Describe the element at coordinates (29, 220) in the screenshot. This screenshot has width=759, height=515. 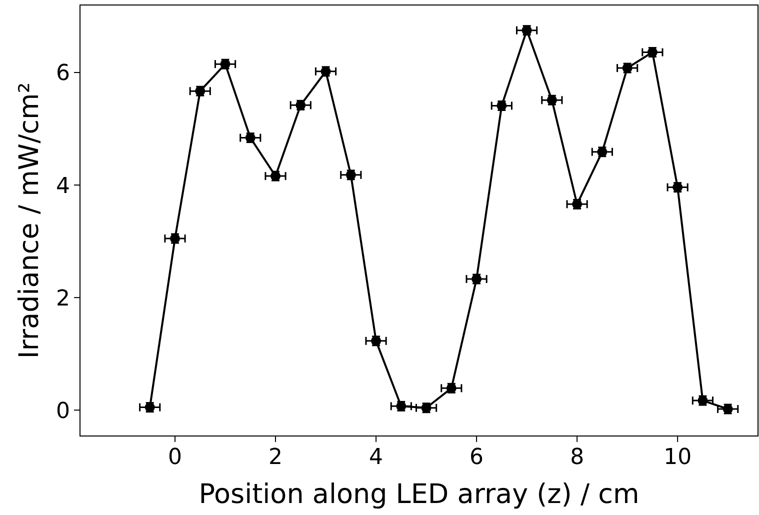
I see `y-axis-title: Irradiance / mW/cm²` at that location.